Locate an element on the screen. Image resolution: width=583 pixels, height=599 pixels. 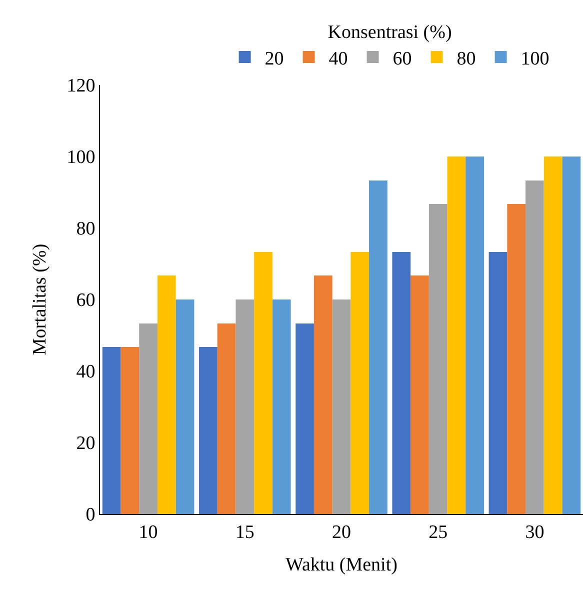
legend-label: 100 is located at coordinates (535, 59).